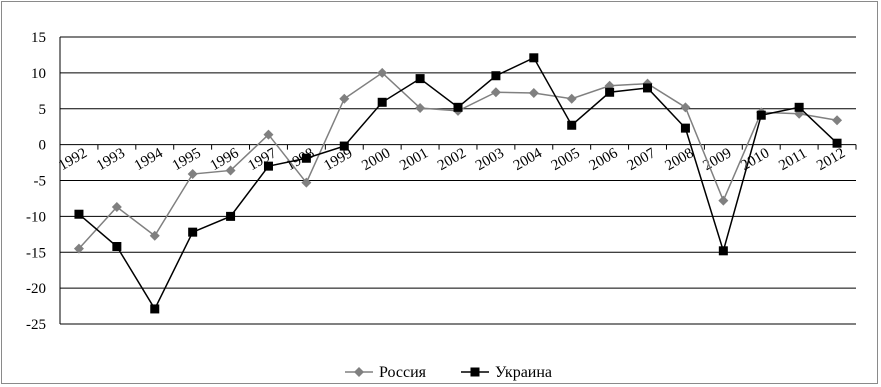  I want to click on x-tick-label: 2006, so click(604, 159).